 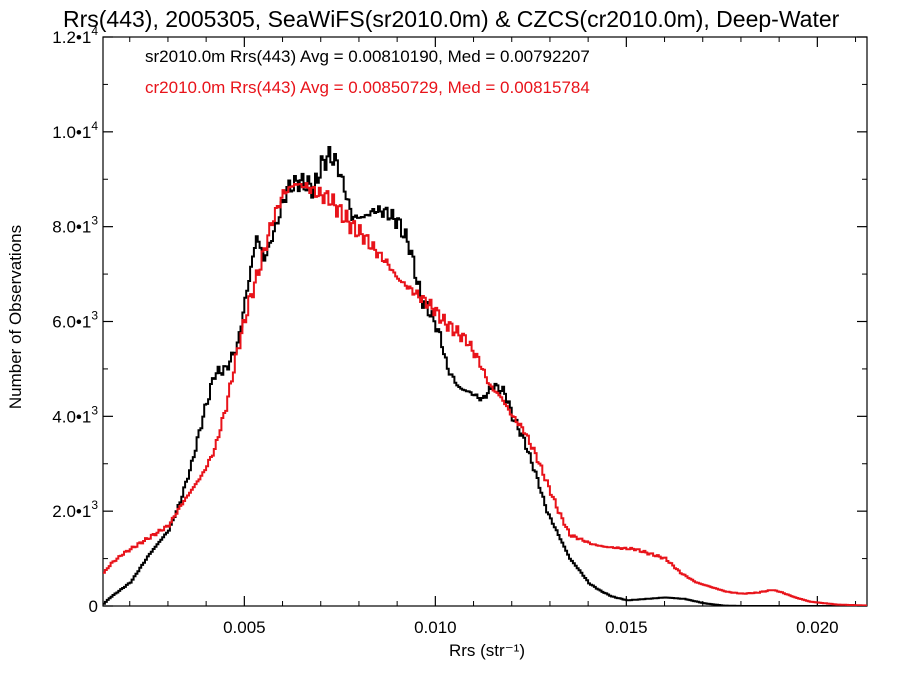 What do you see at coordinates (626, 627) in the screenshot?
I see `x-tick-label: 0.015` at bounding box center [626, 627].